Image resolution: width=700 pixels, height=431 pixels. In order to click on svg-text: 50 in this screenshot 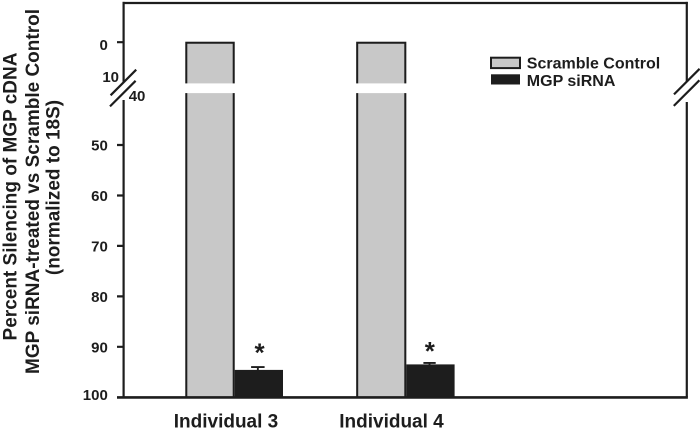, I will do `click(99, 146)`.